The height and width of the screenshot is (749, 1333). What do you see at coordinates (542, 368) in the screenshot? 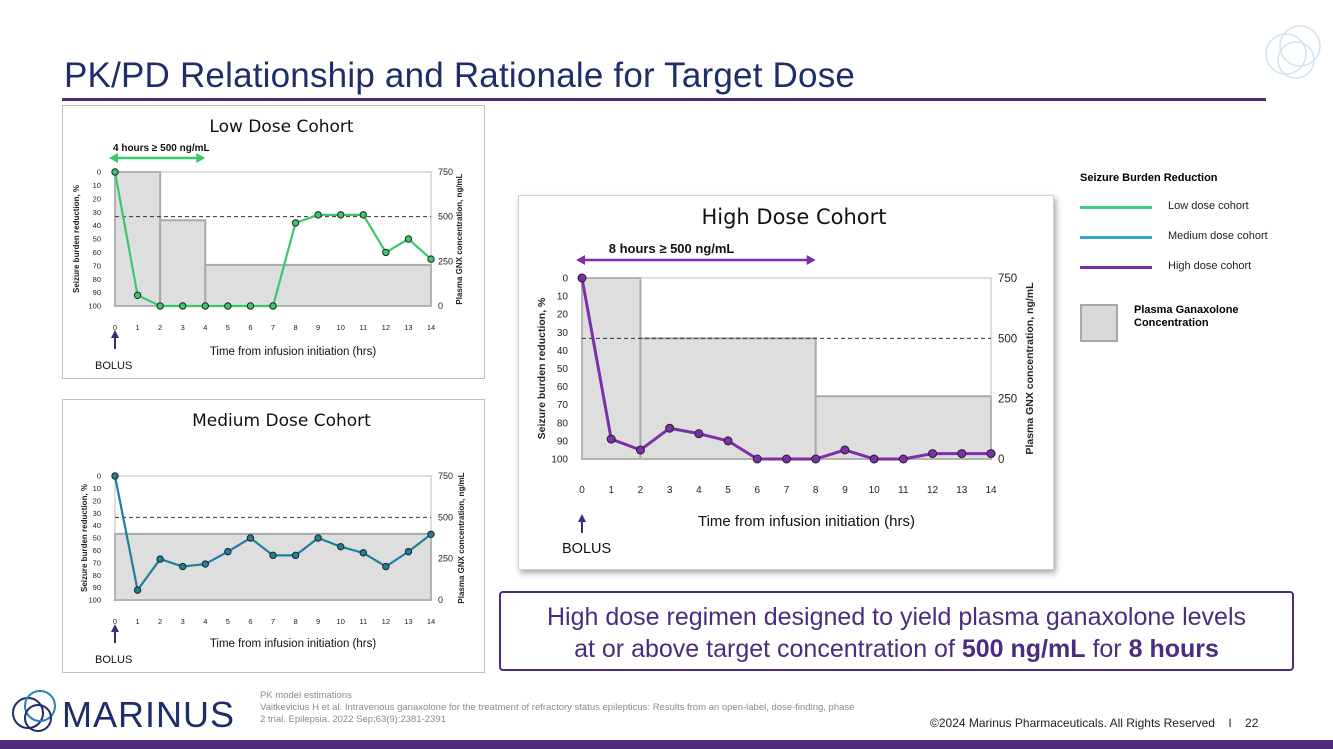
I see `y-axis-title: Seizure burden reduction, %` at bounding box center [542, 368].